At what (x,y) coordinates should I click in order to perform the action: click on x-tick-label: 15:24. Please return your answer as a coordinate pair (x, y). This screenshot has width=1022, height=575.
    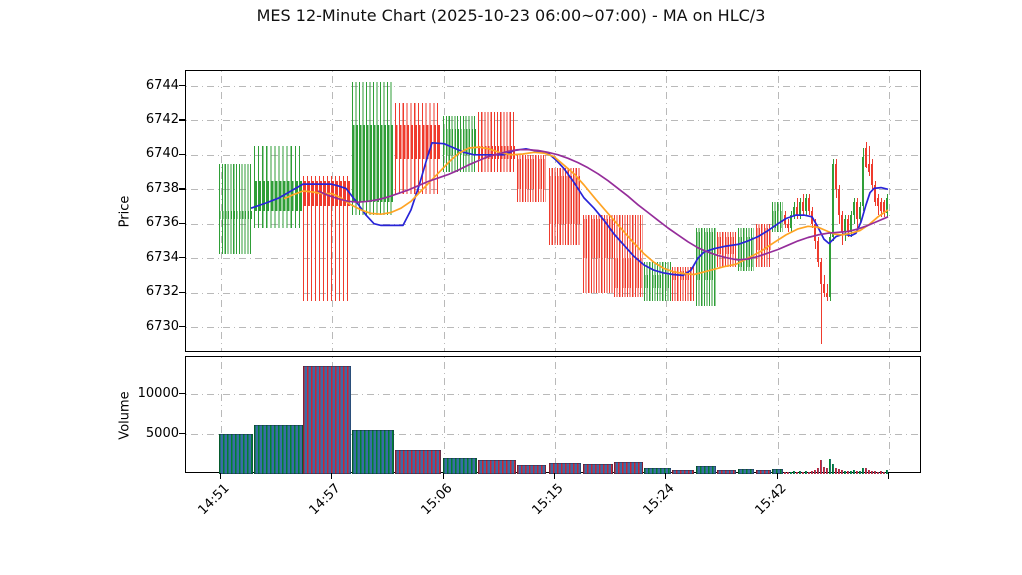
    Looking at the image, I should click on (659, 500).